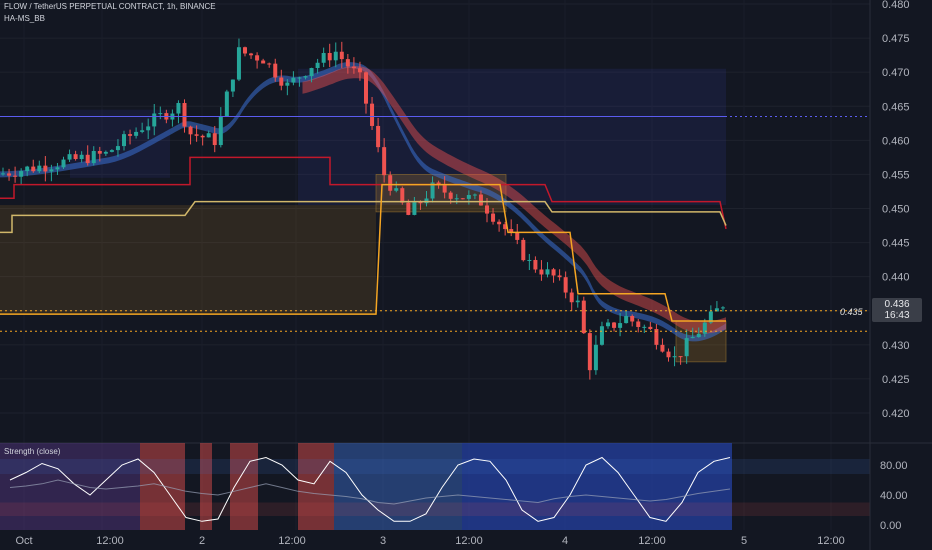 Image resolution: width=932 pixels, height=550 pixels. Describe the element at coordinates (896, 346) in the screenshot. I see `price-tick-label: 0.430` at that location.